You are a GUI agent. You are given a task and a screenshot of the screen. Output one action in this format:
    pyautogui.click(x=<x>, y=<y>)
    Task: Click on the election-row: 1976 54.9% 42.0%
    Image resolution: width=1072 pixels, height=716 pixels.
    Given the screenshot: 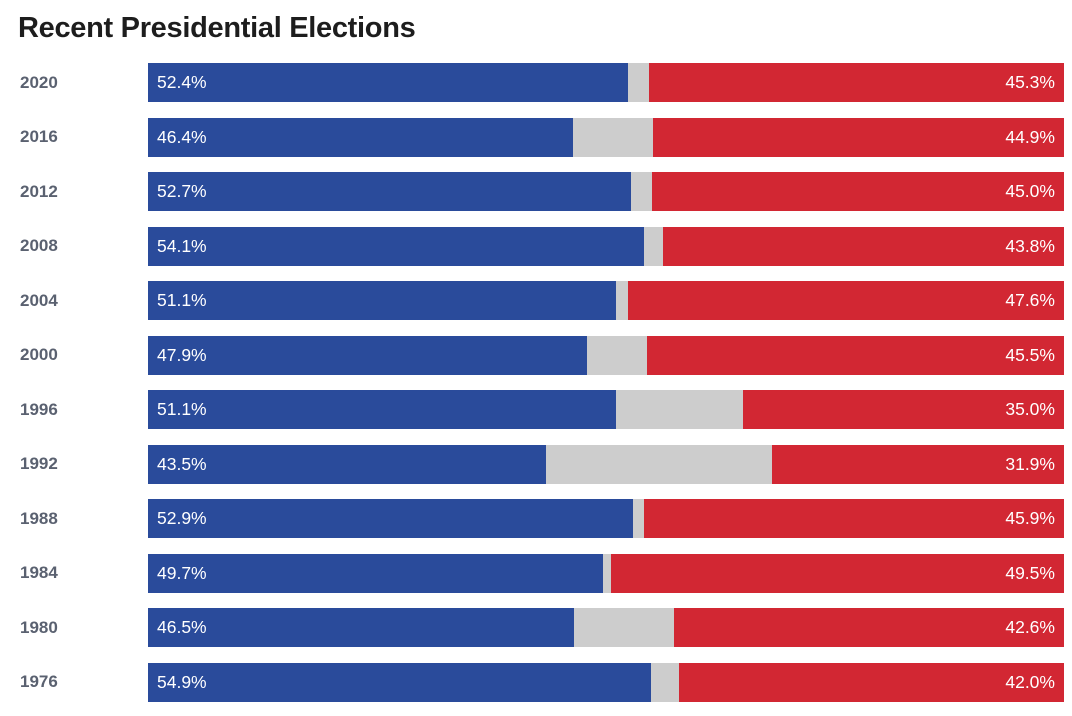 What is the action you would take?
    pyautogui.click(x=536, y=682)
    